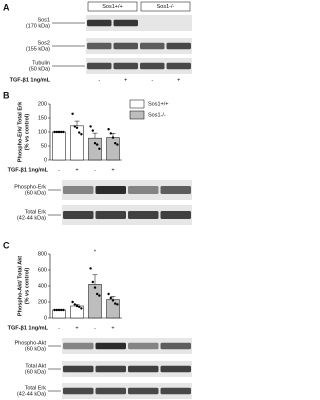 Image resolution: width=320 pixels, height=400 pixels. Describe the element at coordinates (95, 252) in the screenshot. I see `significance: *` at that location.